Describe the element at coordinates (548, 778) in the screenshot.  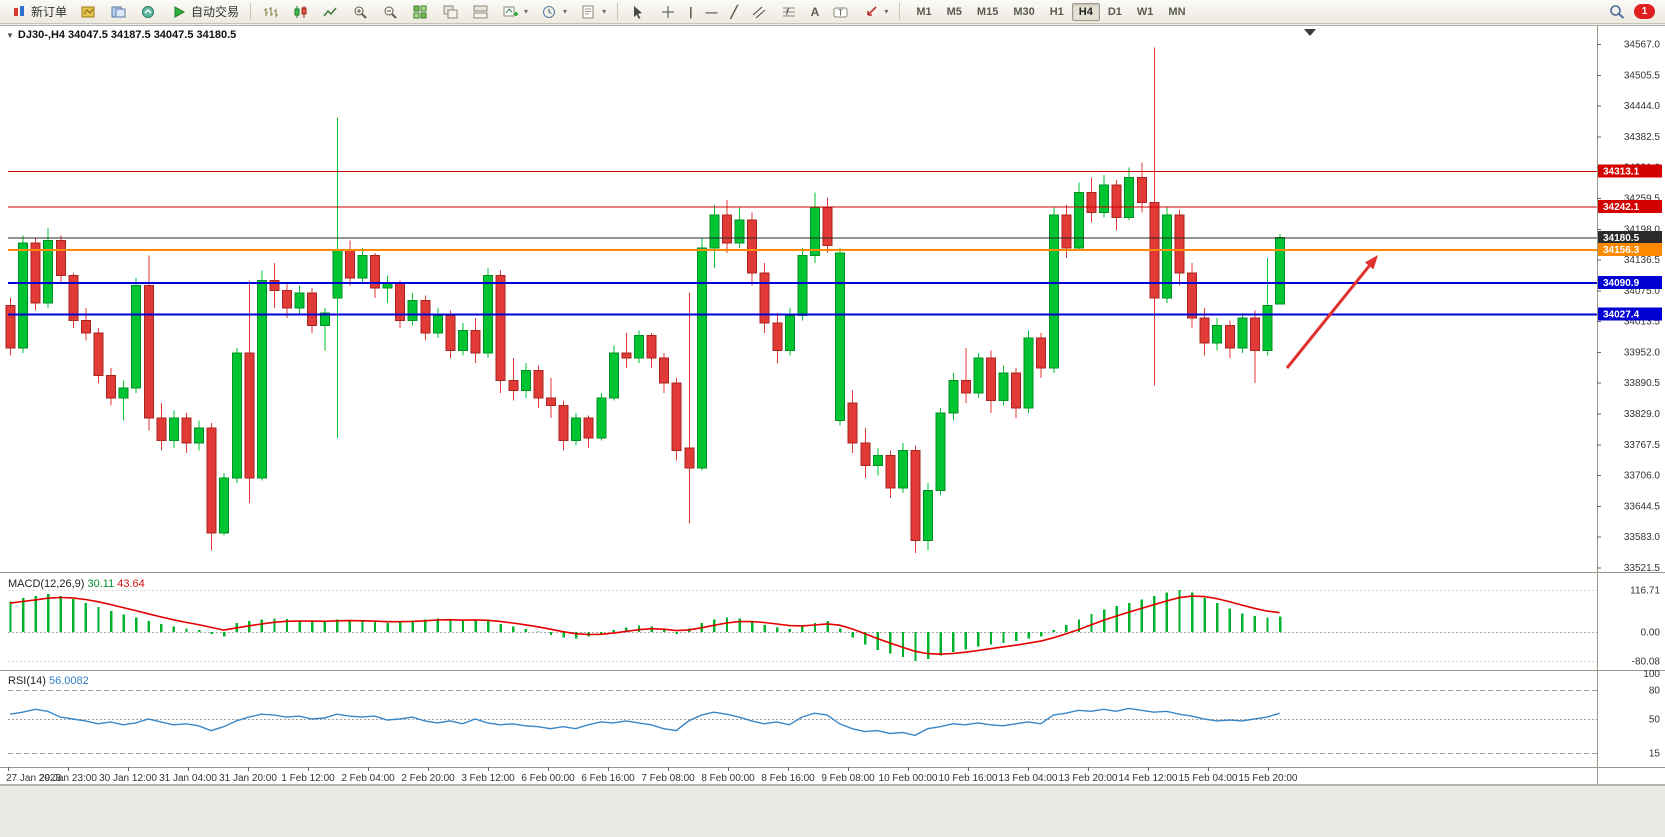
I see `time-axis-label: 6 Feb 00:00` at that location.